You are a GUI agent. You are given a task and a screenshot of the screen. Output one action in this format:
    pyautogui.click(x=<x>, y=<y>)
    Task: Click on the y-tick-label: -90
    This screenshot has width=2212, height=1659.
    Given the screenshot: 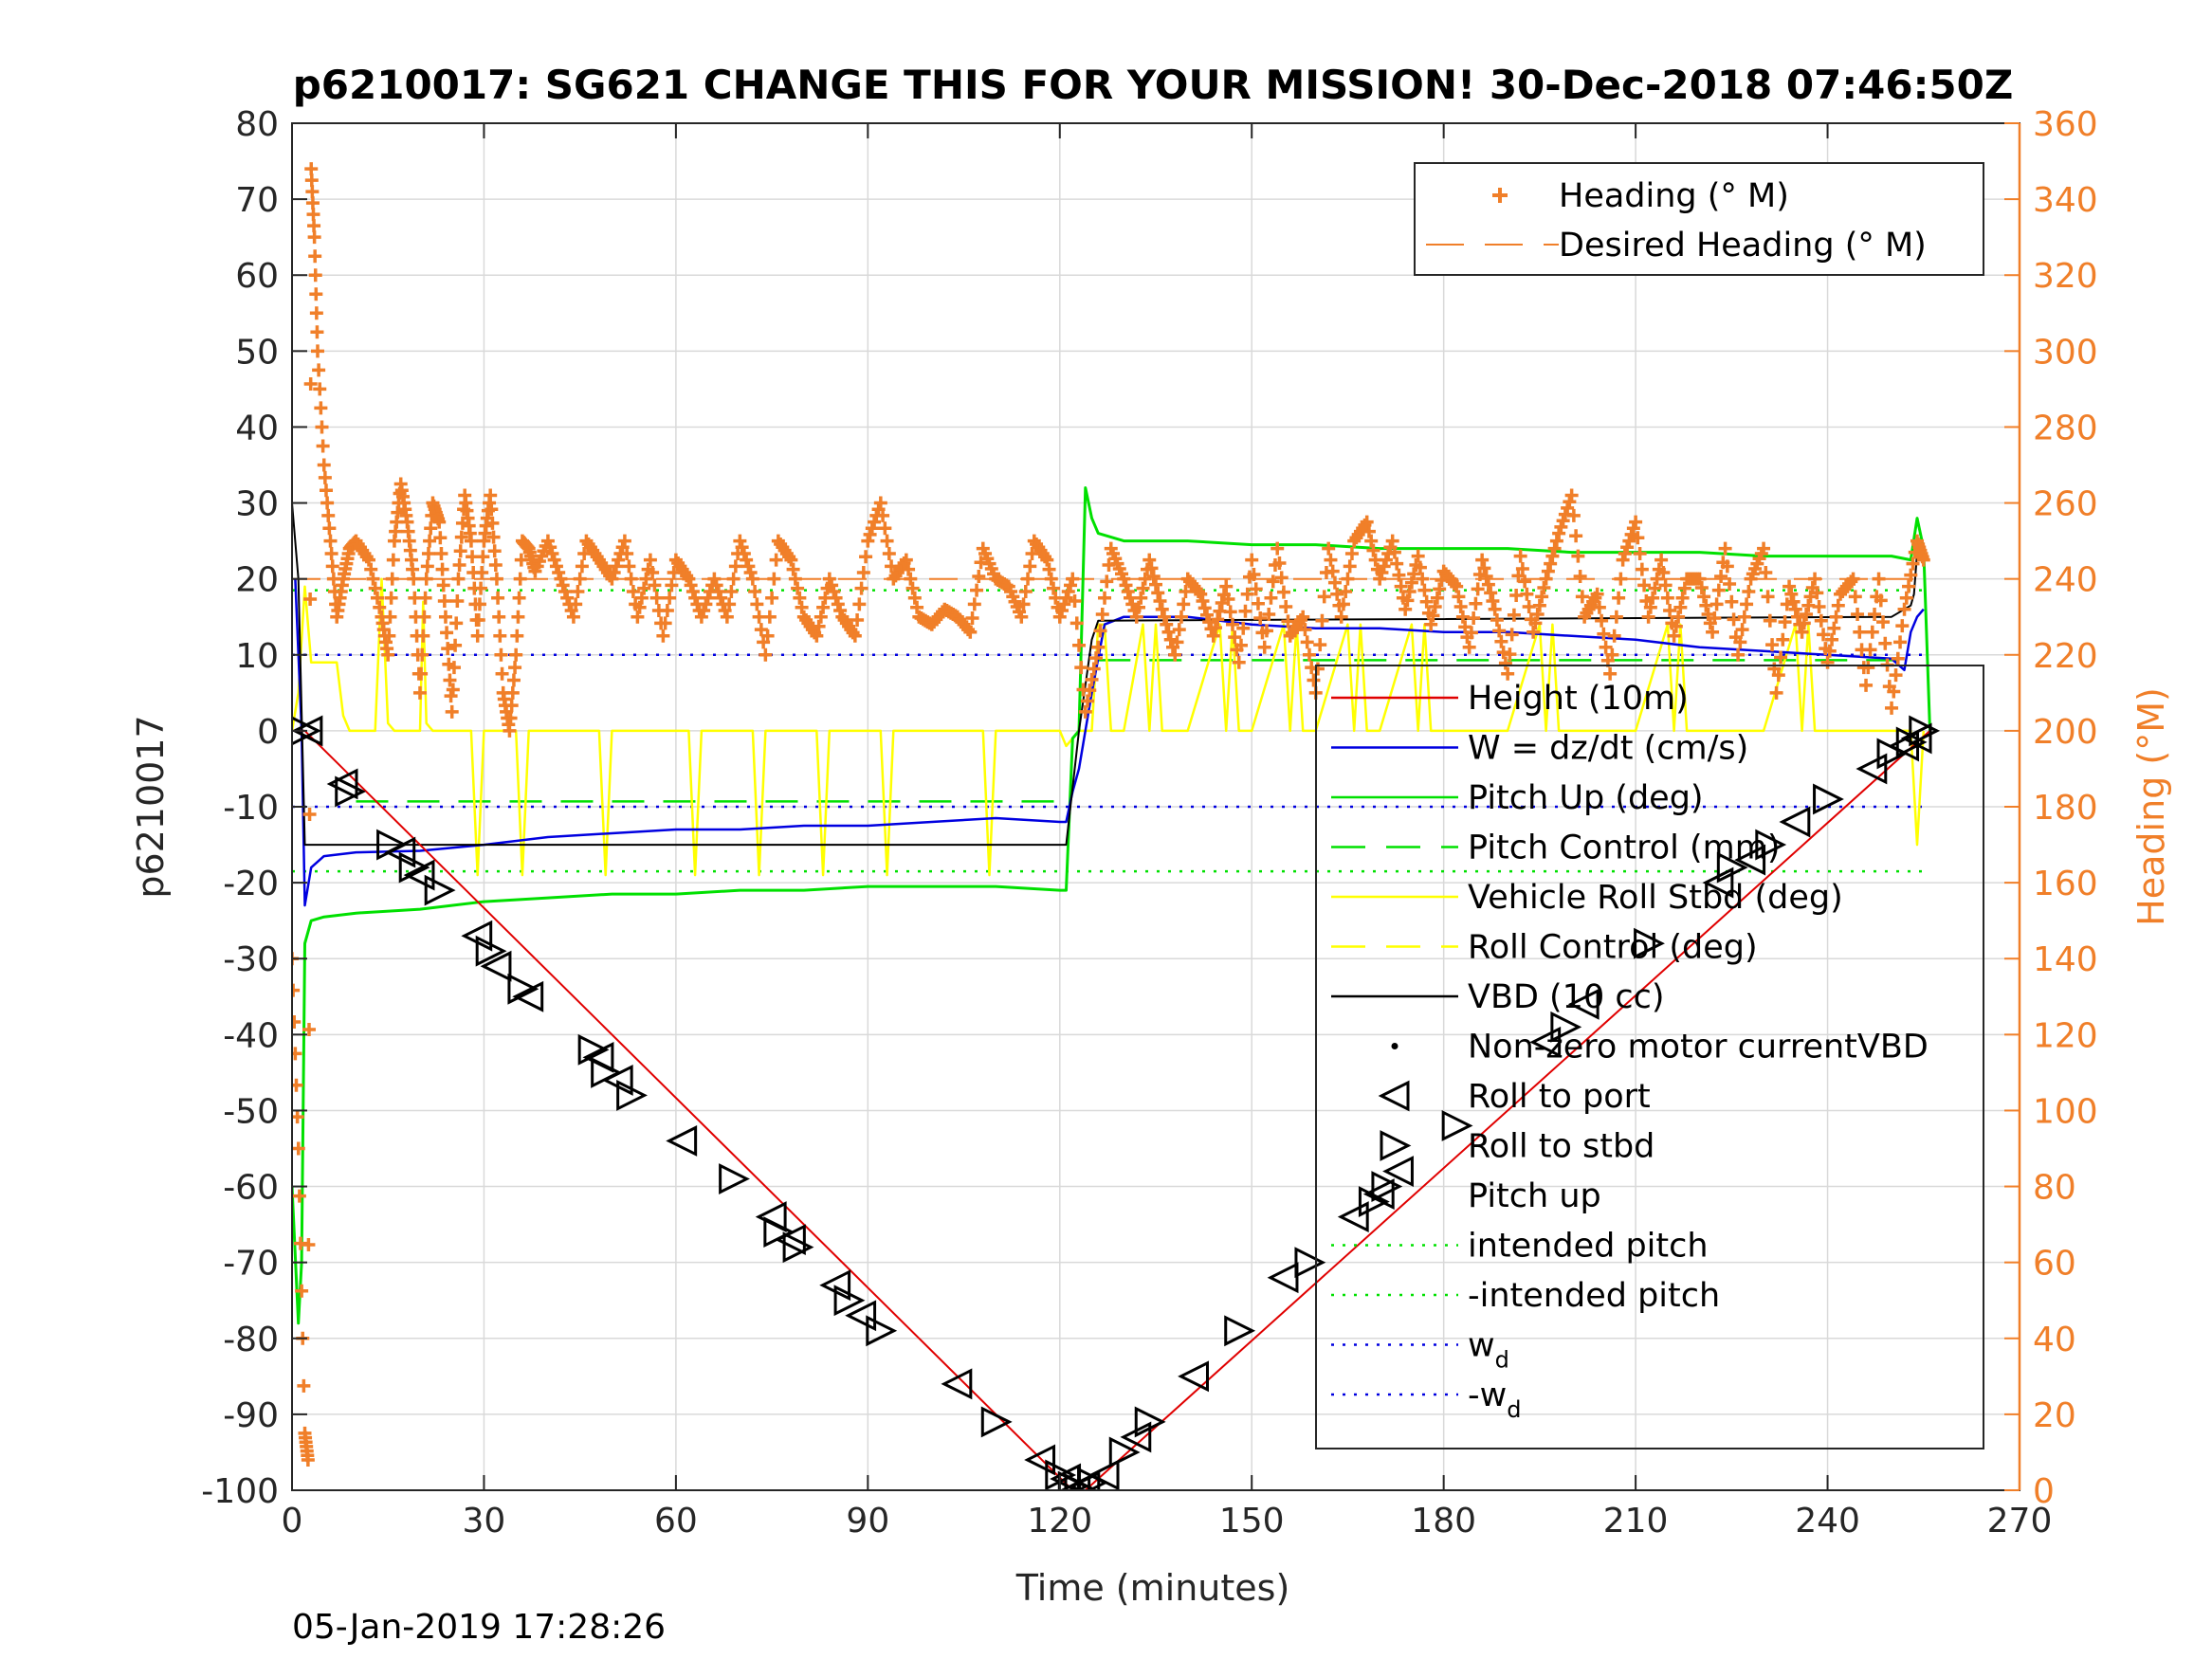 What is the action you would take?
    pyautogui.click(x=251, y=1415)
    